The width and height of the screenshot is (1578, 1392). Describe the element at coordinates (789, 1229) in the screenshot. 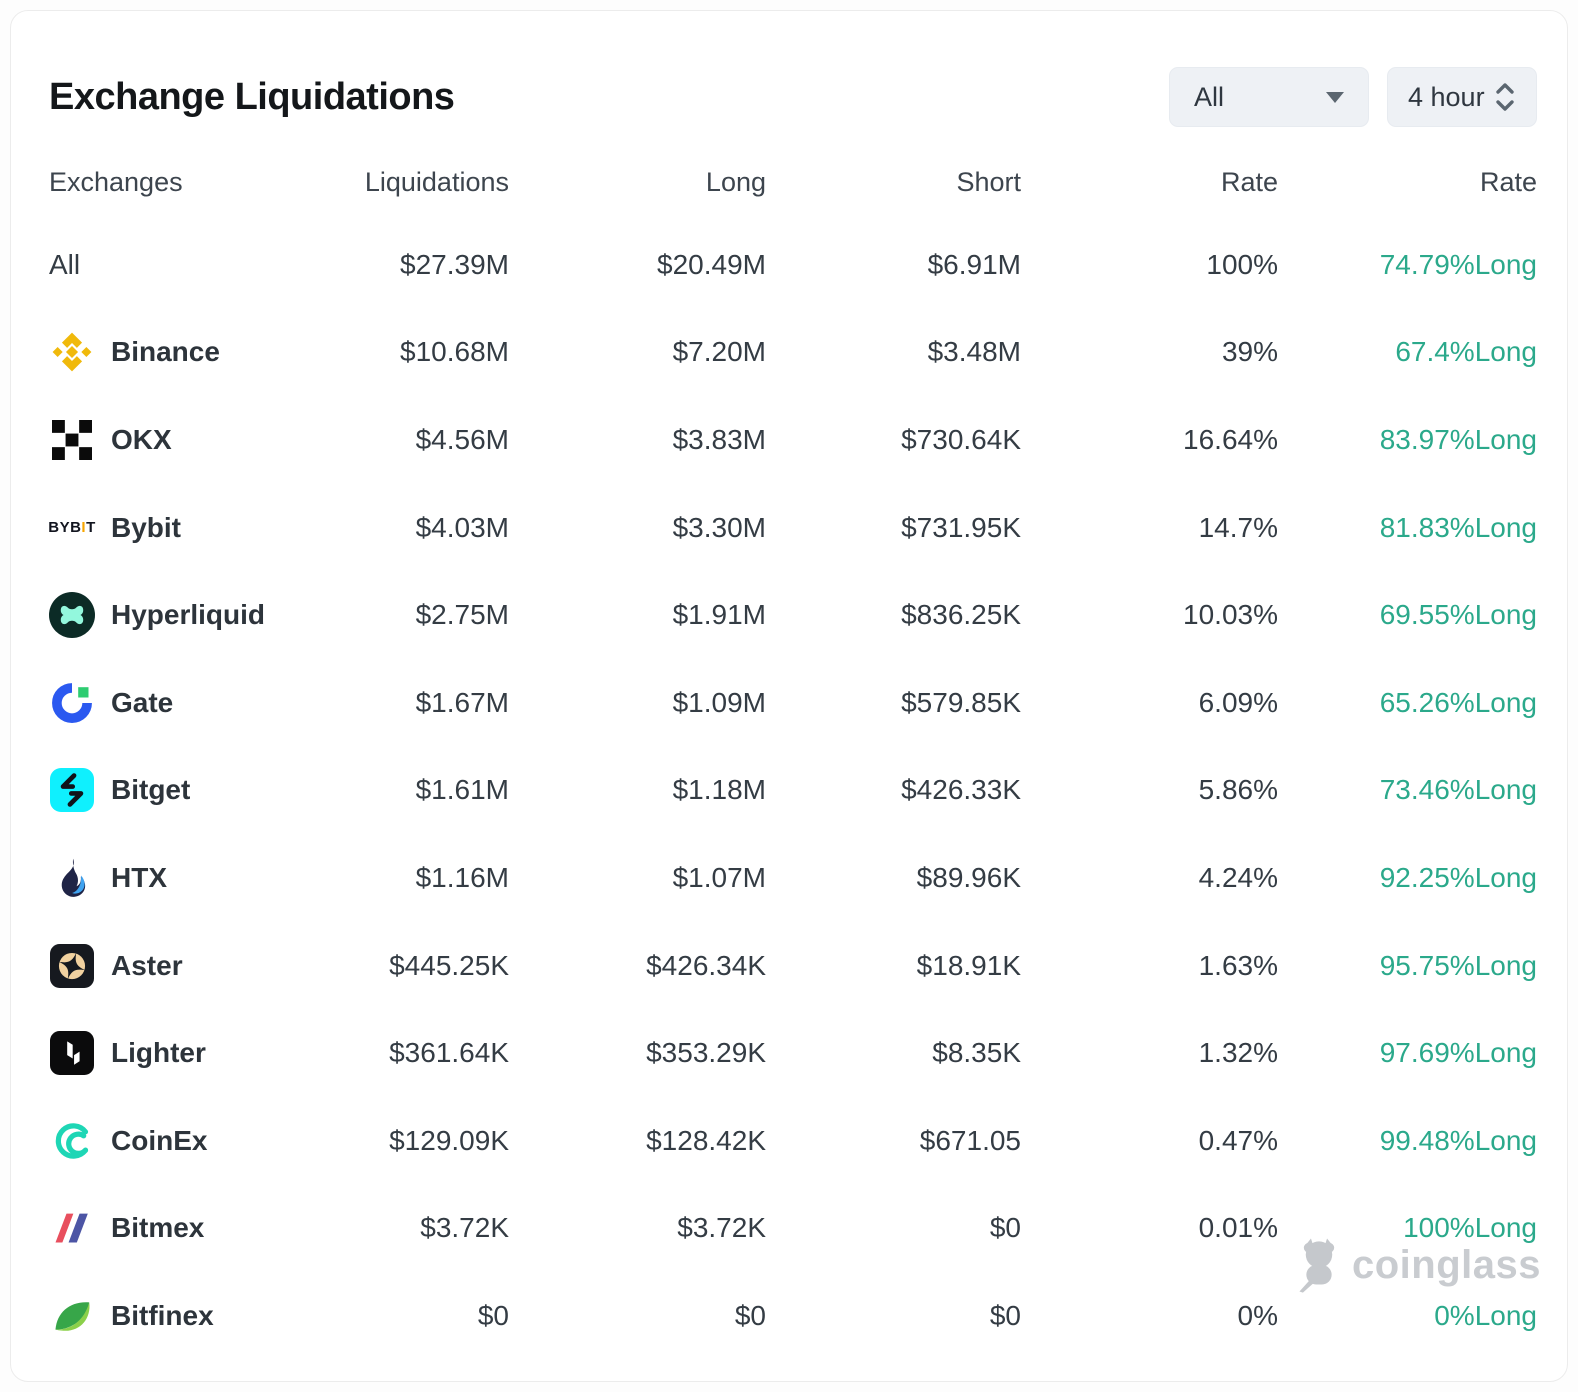

I see `table-row-bitmex: Bitmex $3.72K $3.72K $0 0.01% 100%Long` at that location.